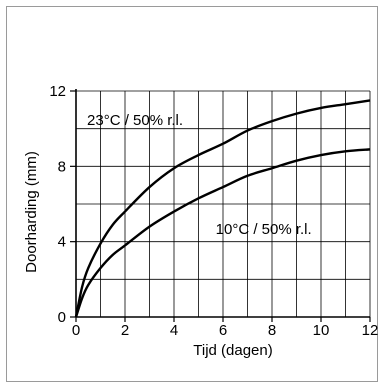 The height and width of the screenshot is (390, 386). I want to click on y-tick-label: 4, so click(62, 242).